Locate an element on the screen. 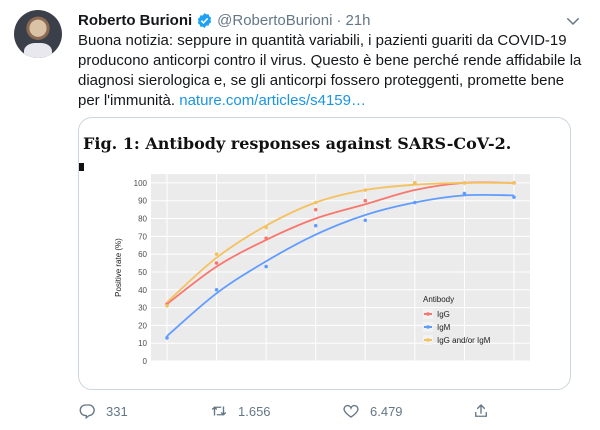 This screenshot has width=600, height=430. reply-icon is located at coordinates (87, 412).